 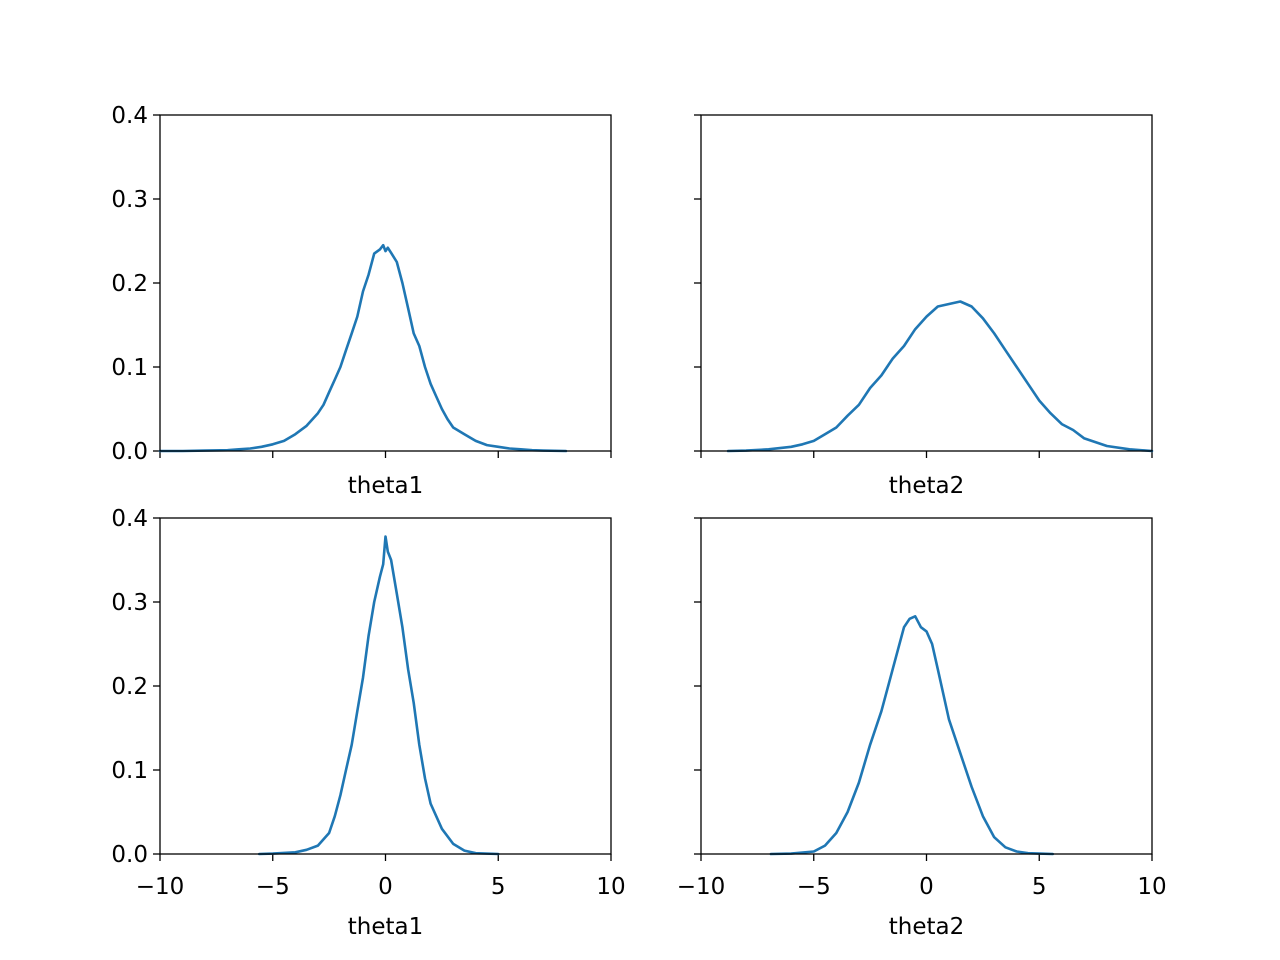 What do you see at coordinates (926, 283) in the screenshot?
I see `panel-top-right-frame` at bounding box center [926, 283].